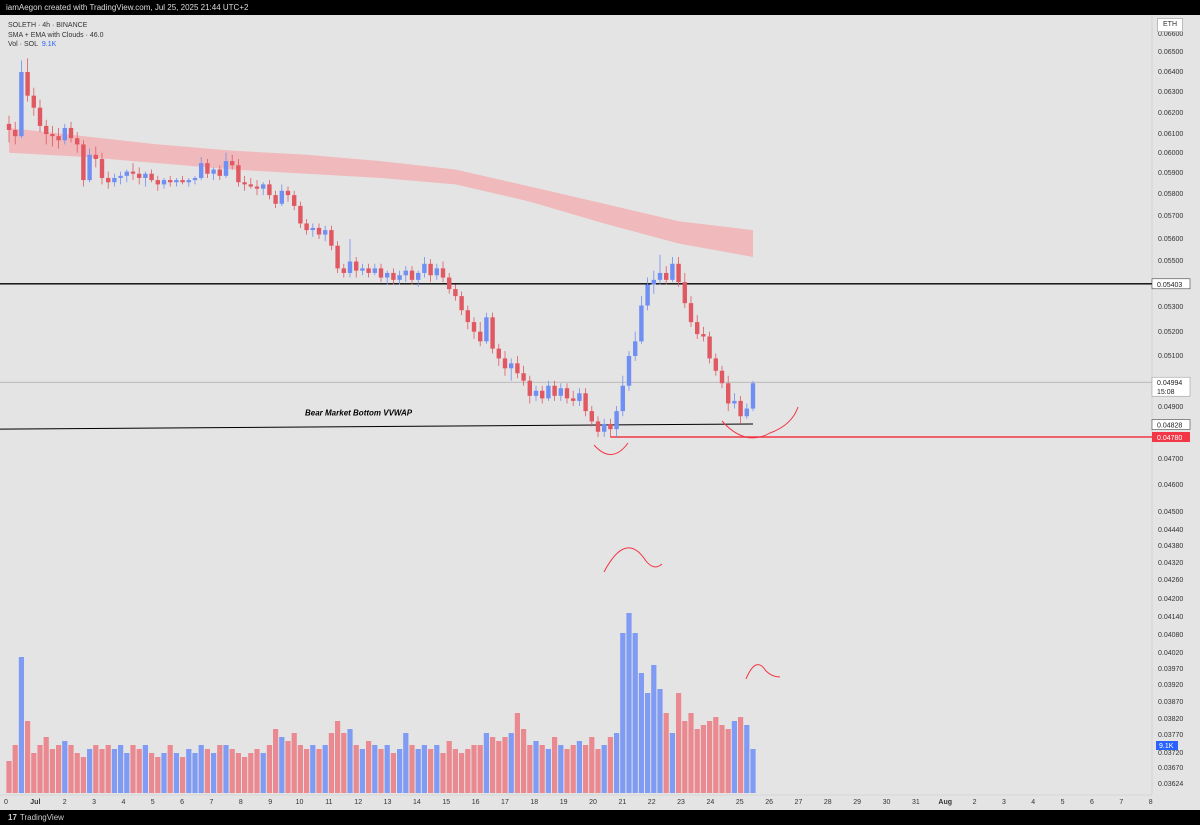 Image resolution: width=1200 pixels, height=825 pixels. I want to click on y-tick-label: 0.05200, so click(1170, 332).